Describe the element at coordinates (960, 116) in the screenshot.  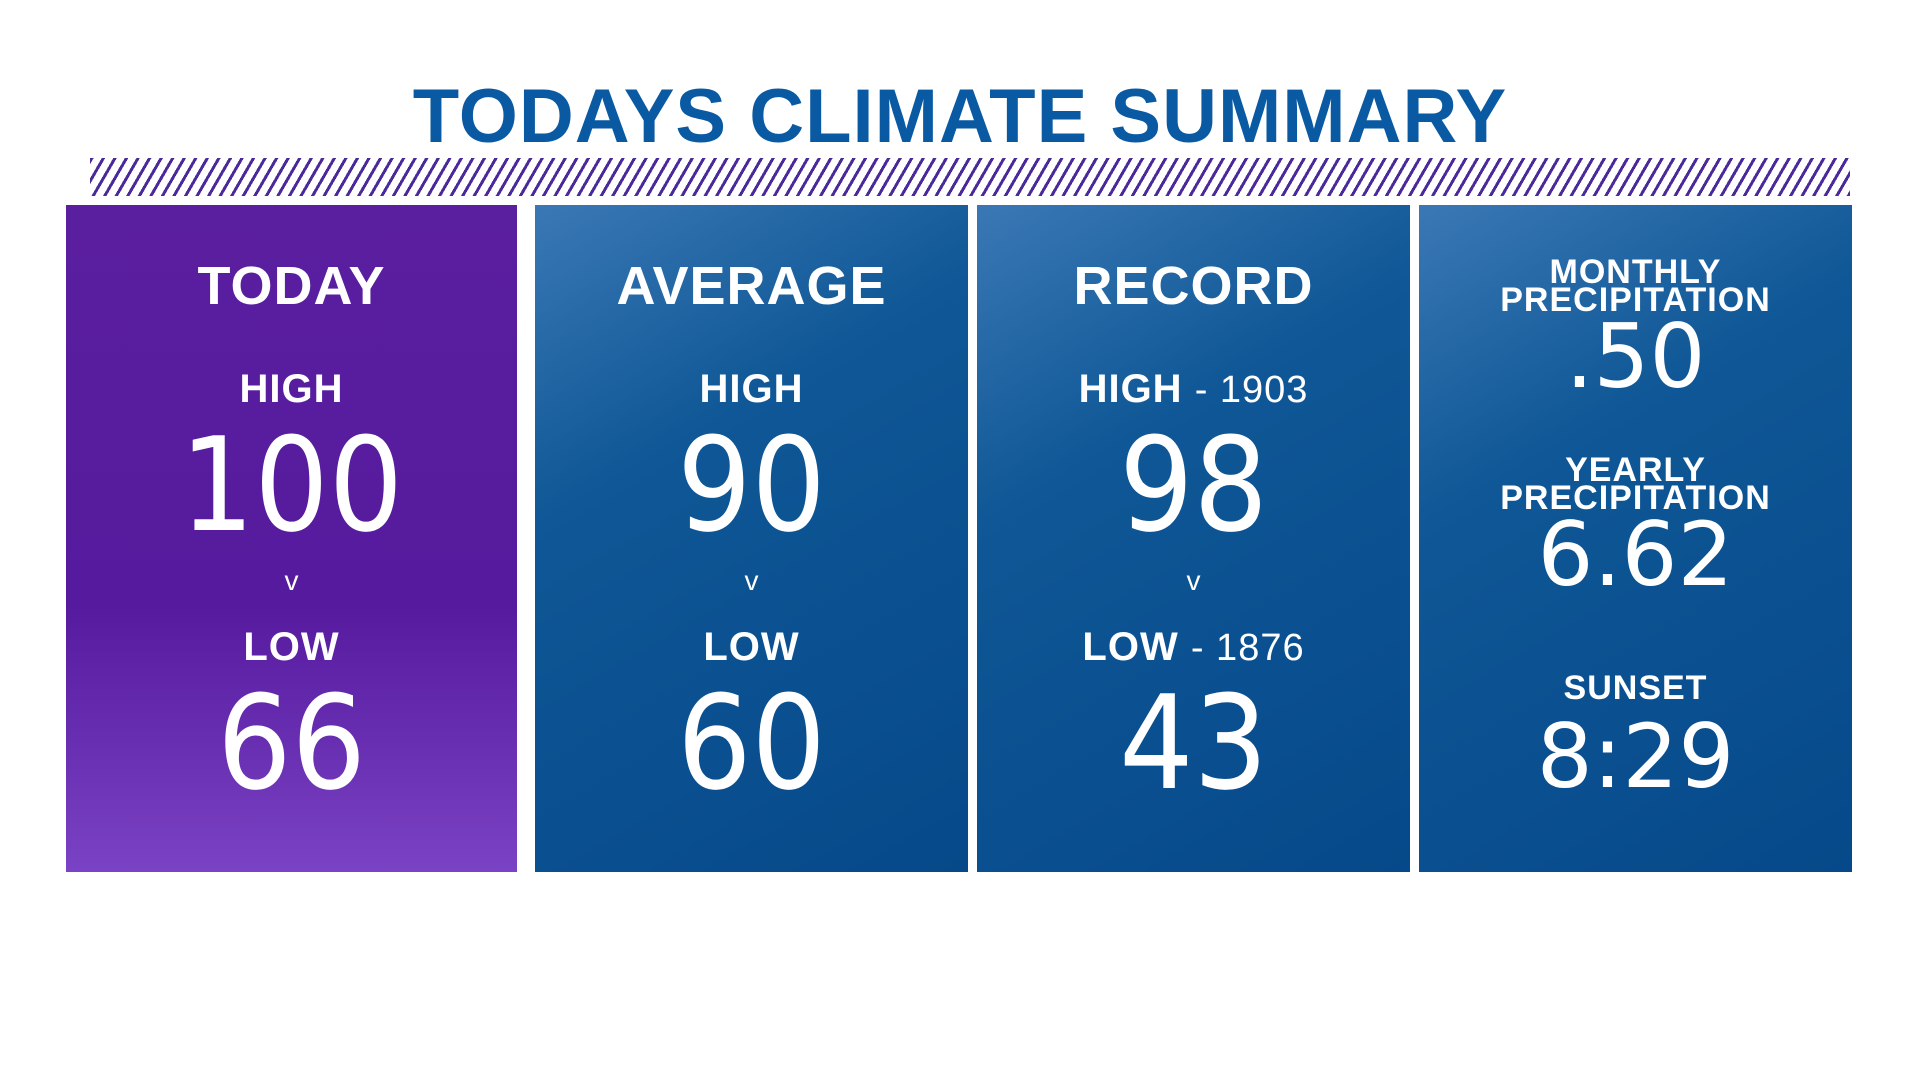
I see `page-title: TODAYS CLIMATE SUMMARY` at that location.